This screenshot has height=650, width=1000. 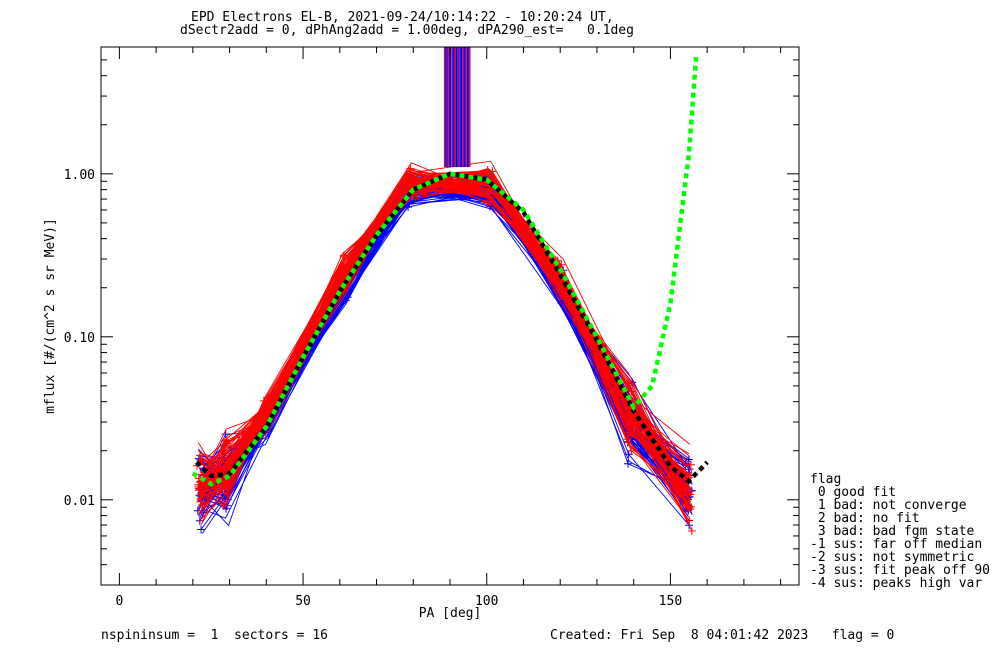 I want to click on y-tick-label: 0.01, so click(x=79, y=501).